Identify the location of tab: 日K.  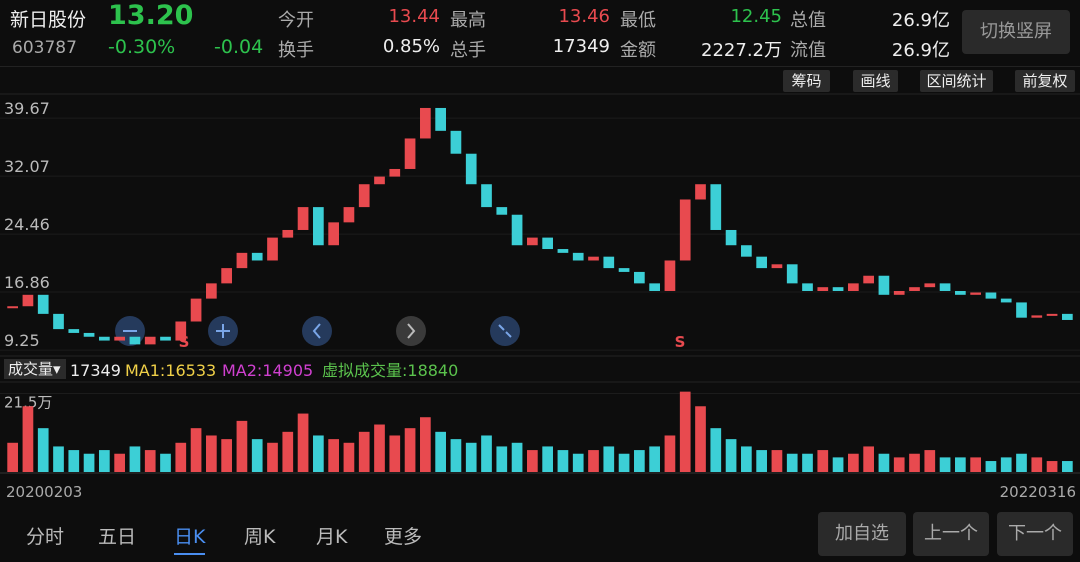
(190, 538).